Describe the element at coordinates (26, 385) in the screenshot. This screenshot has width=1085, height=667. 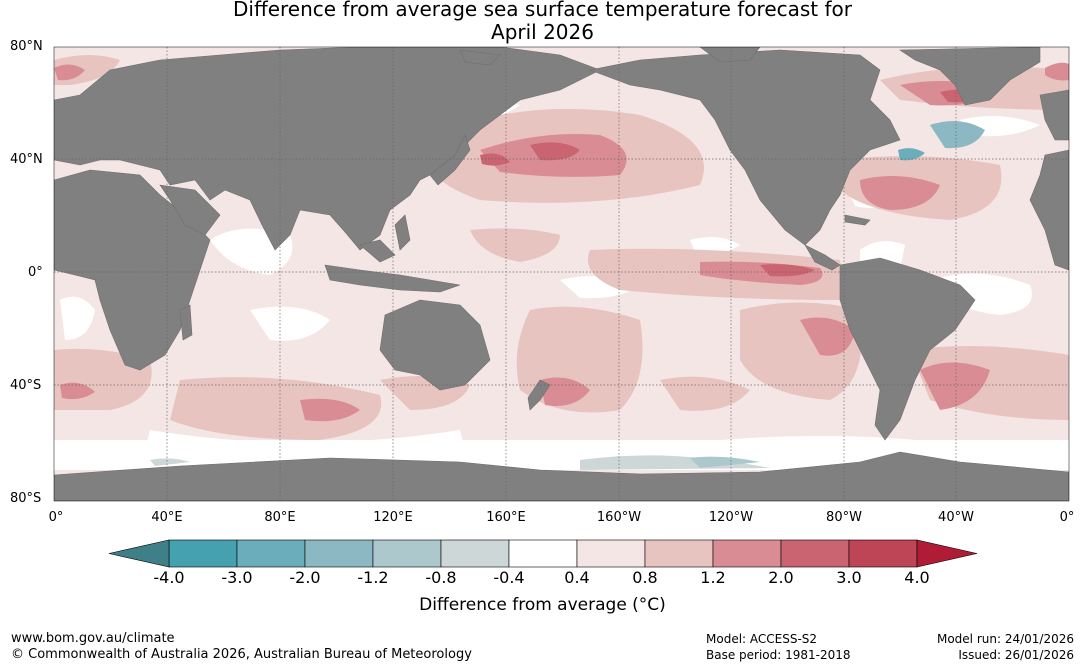
I see `lat-label-40s: 40°S` at that location.